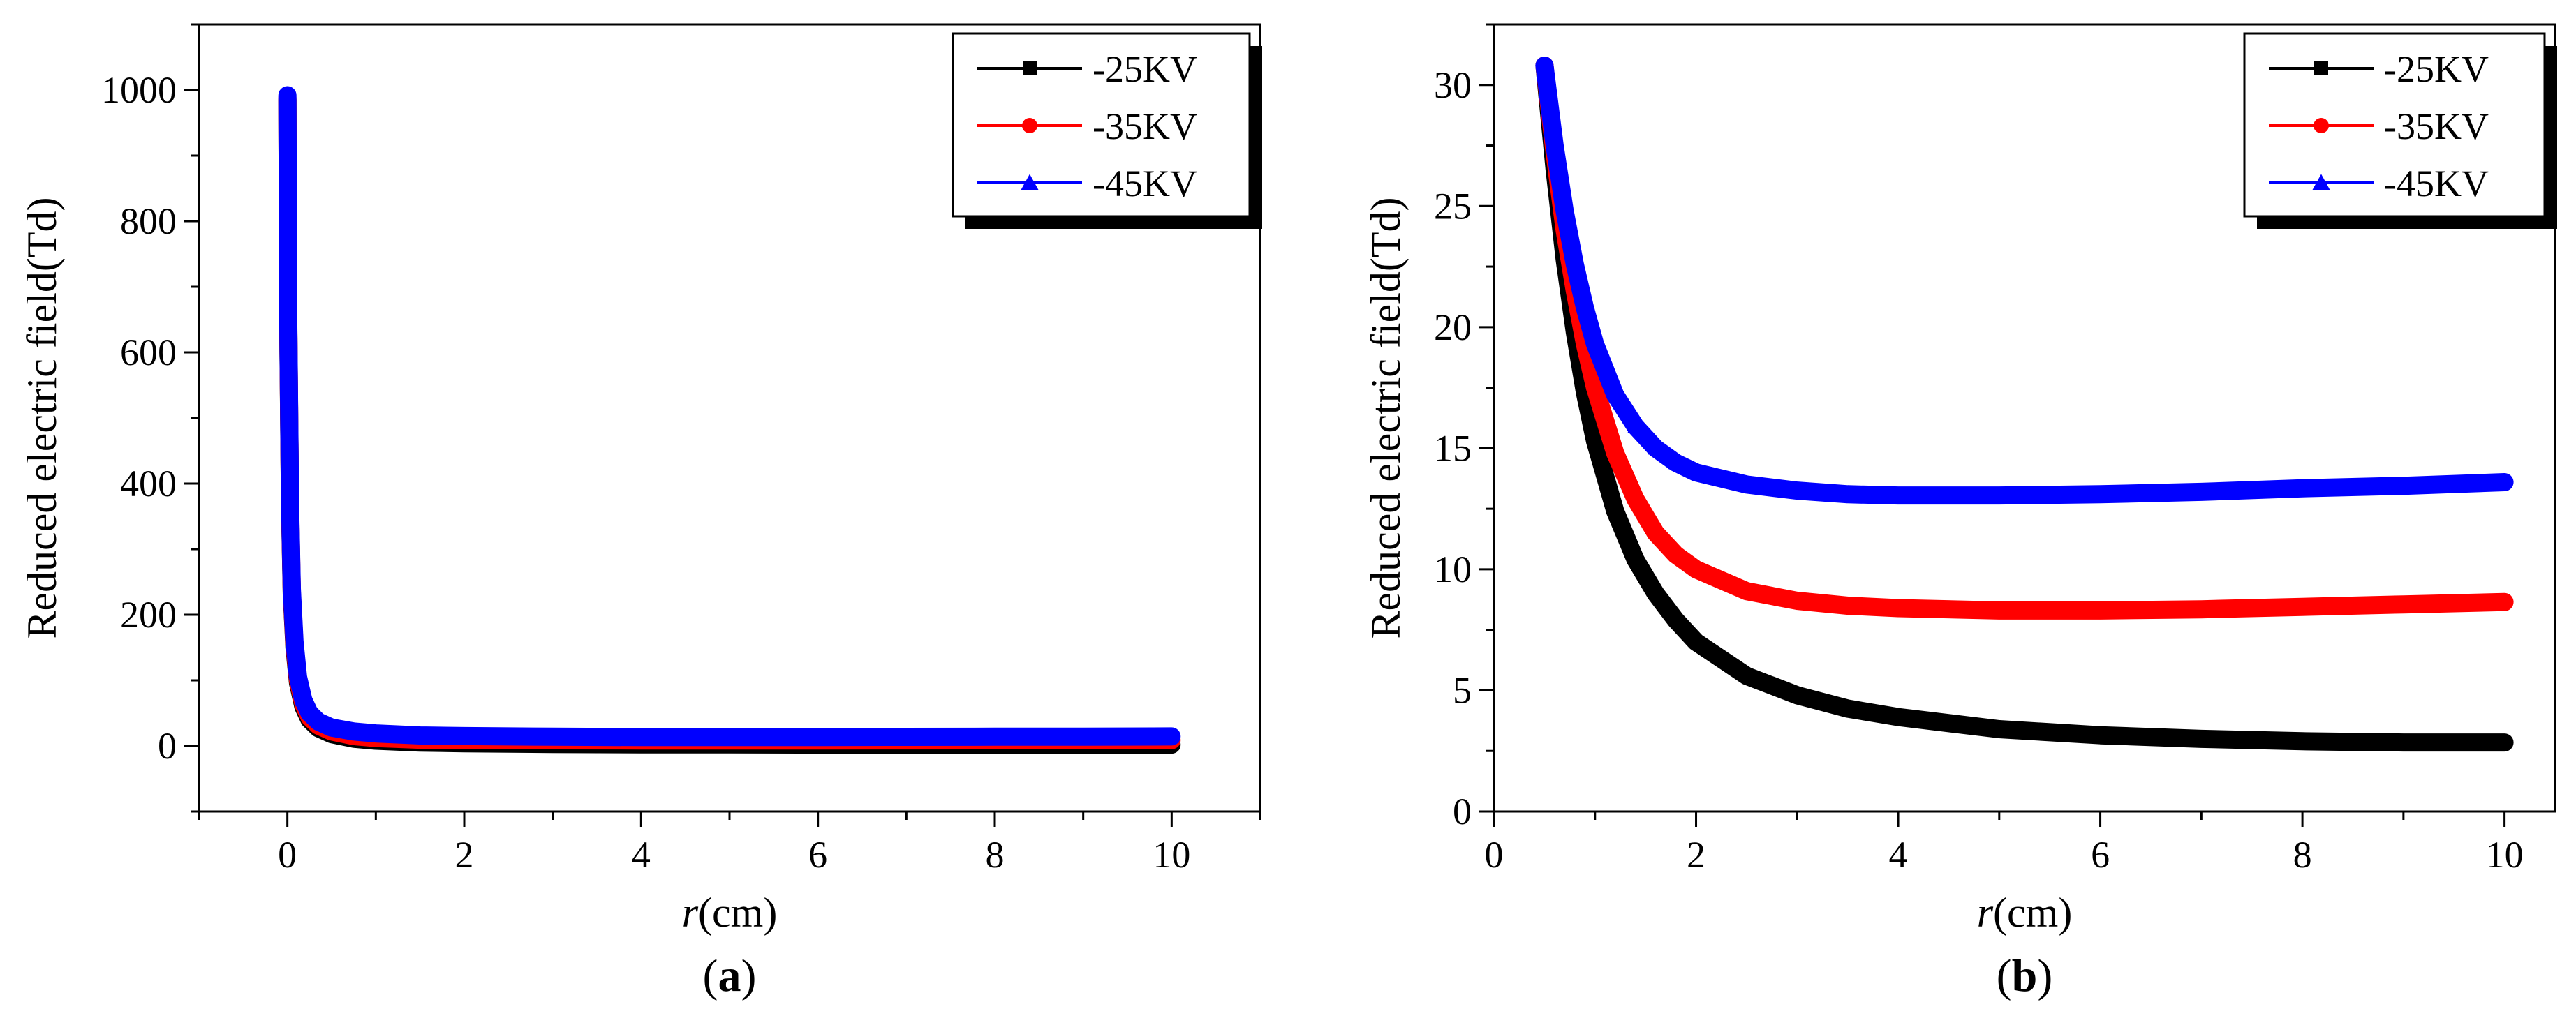  What do you see at coordinates (2321, 68) in the screenshot?
I see `legend-marker-square` at bounding box center [2321, 68].